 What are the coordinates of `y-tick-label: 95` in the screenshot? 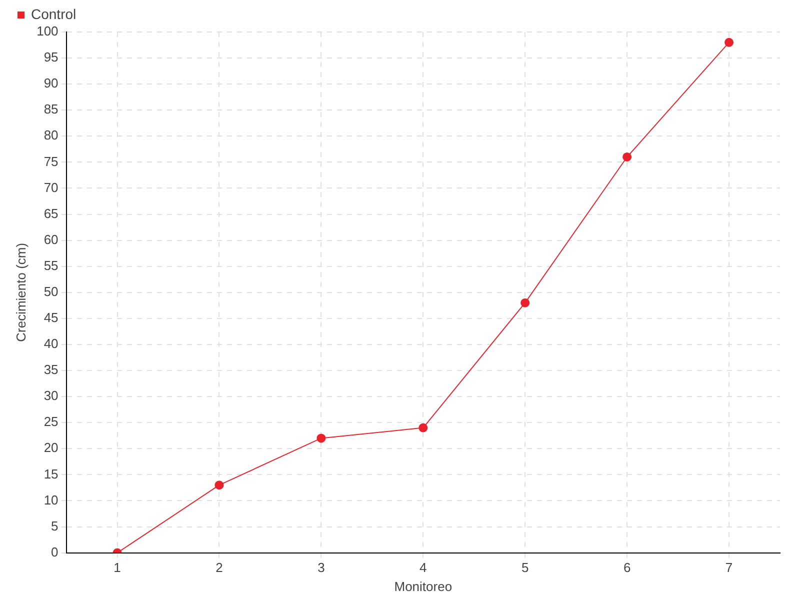 It's located at (51, 57).